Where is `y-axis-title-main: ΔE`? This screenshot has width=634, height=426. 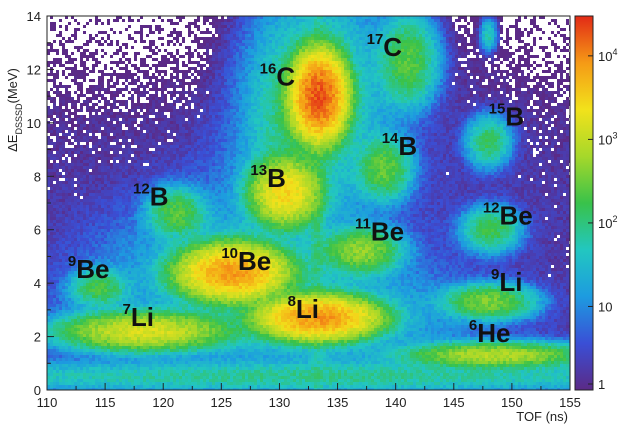
y-axis-title-main: ΔE is located at coordinates (12, 143).